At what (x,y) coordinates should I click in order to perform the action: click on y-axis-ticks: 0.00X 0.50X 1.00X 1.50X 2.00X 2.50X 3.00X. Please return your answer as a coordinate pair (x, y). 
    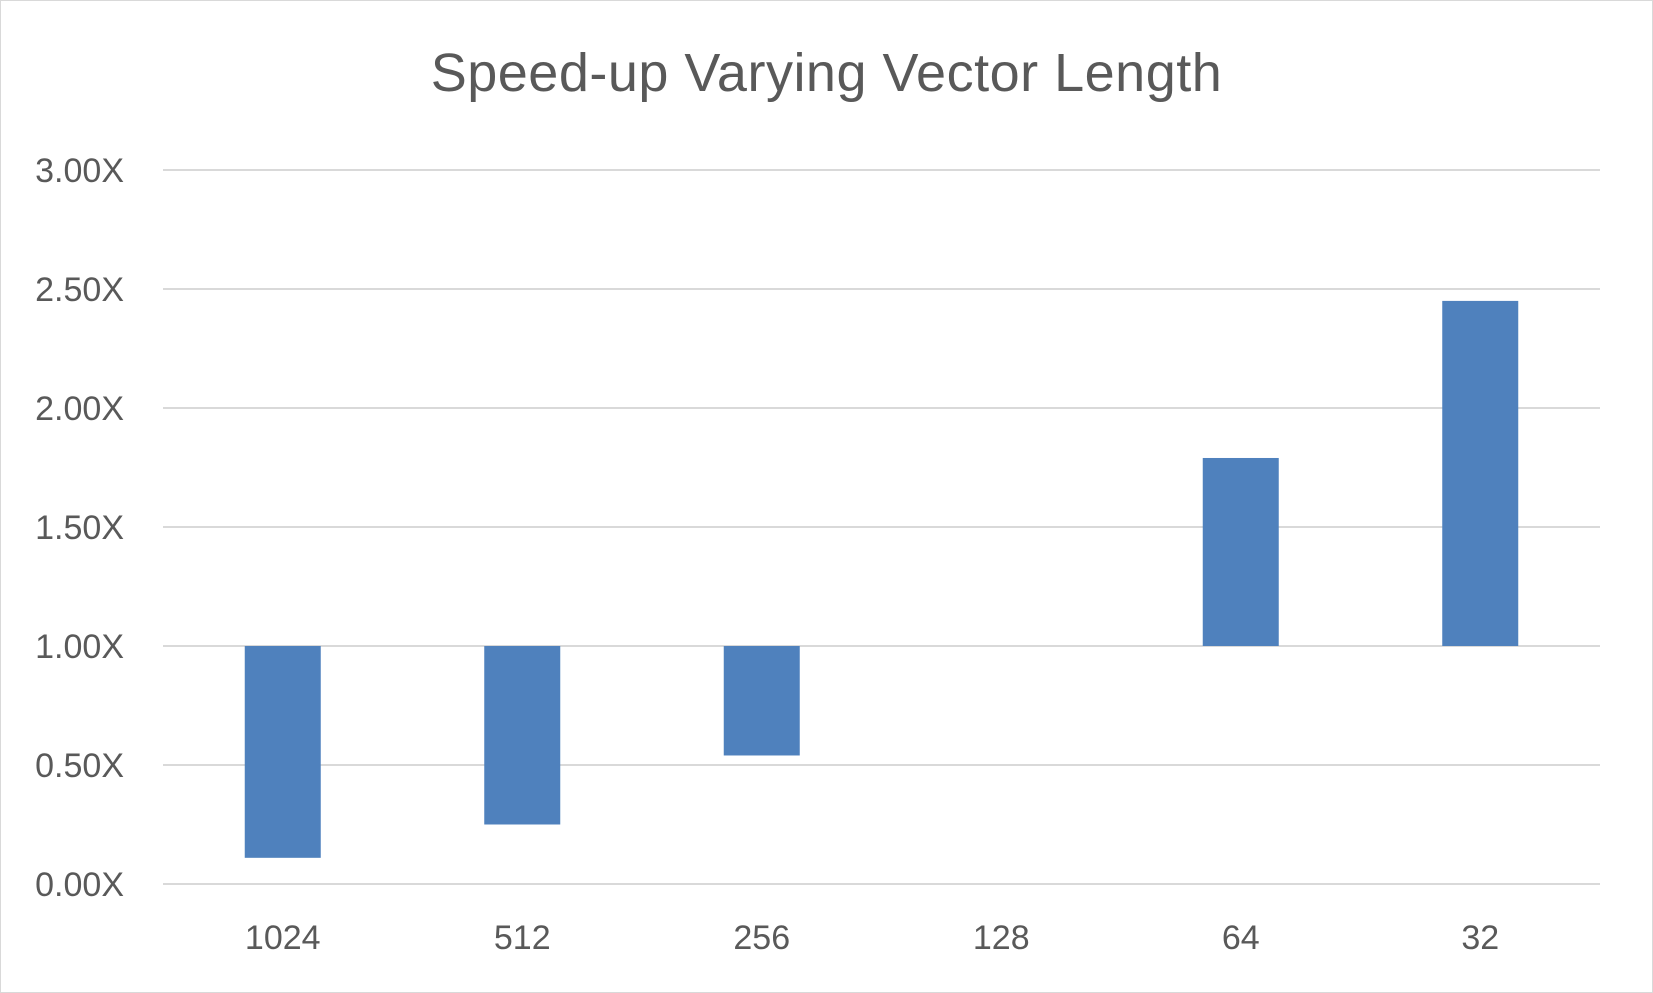
    Looking at the image, I should click on (79, 528).